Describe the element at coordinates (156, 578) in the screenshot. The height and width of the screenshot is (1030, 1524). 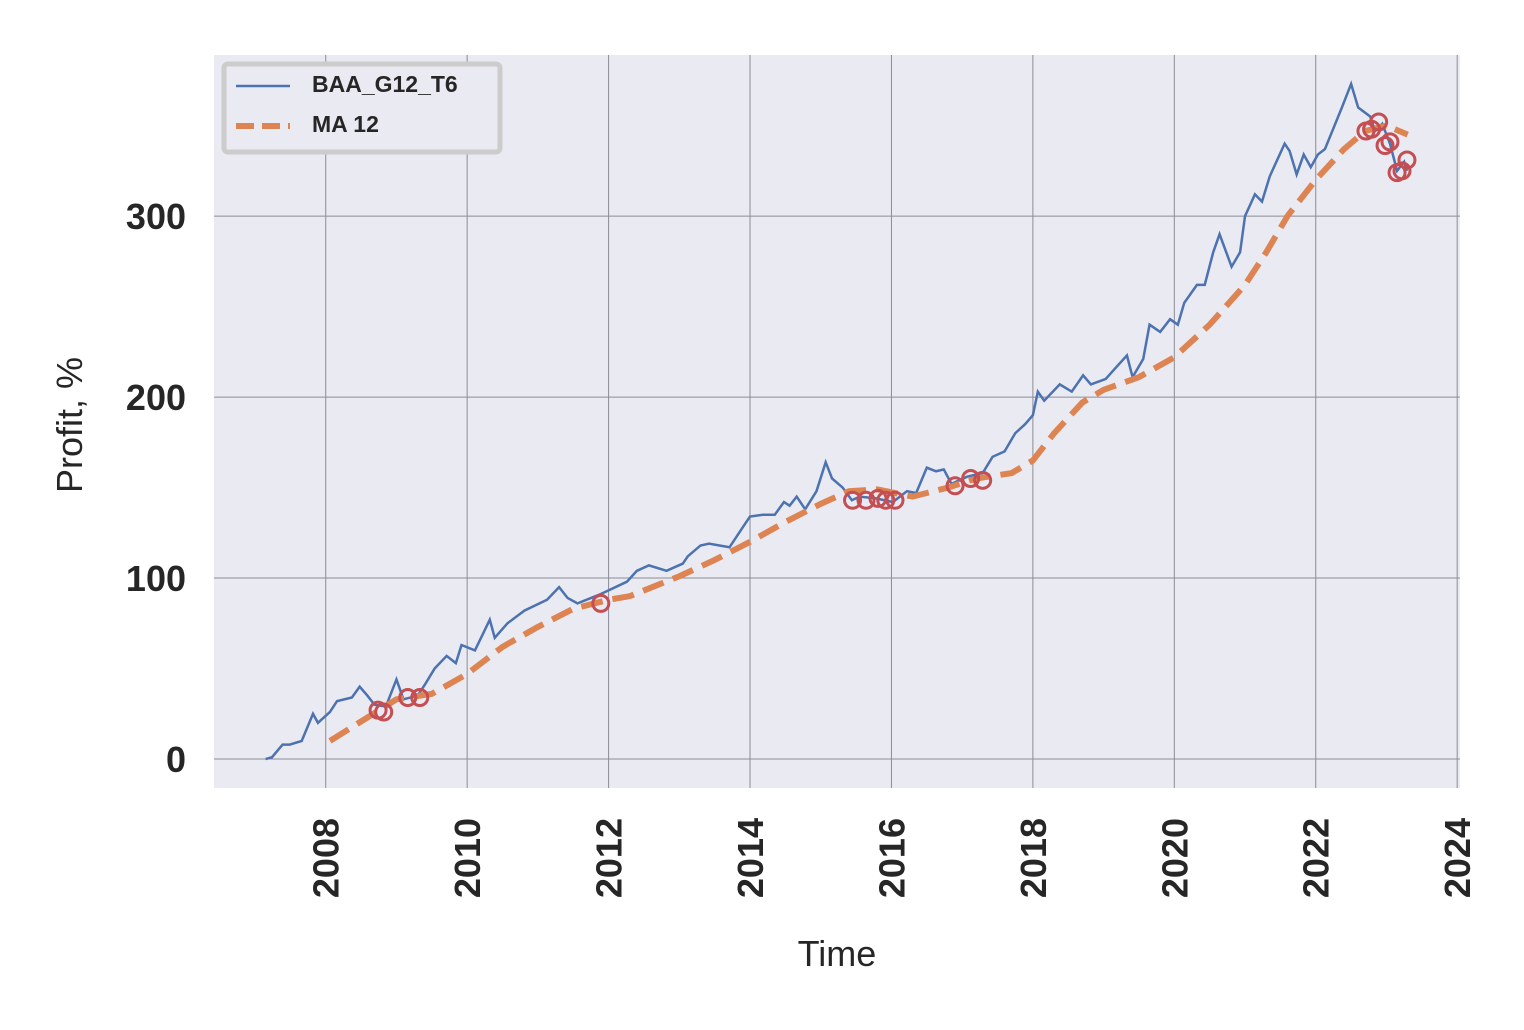
I see `y-tick-label: 100` at that location.